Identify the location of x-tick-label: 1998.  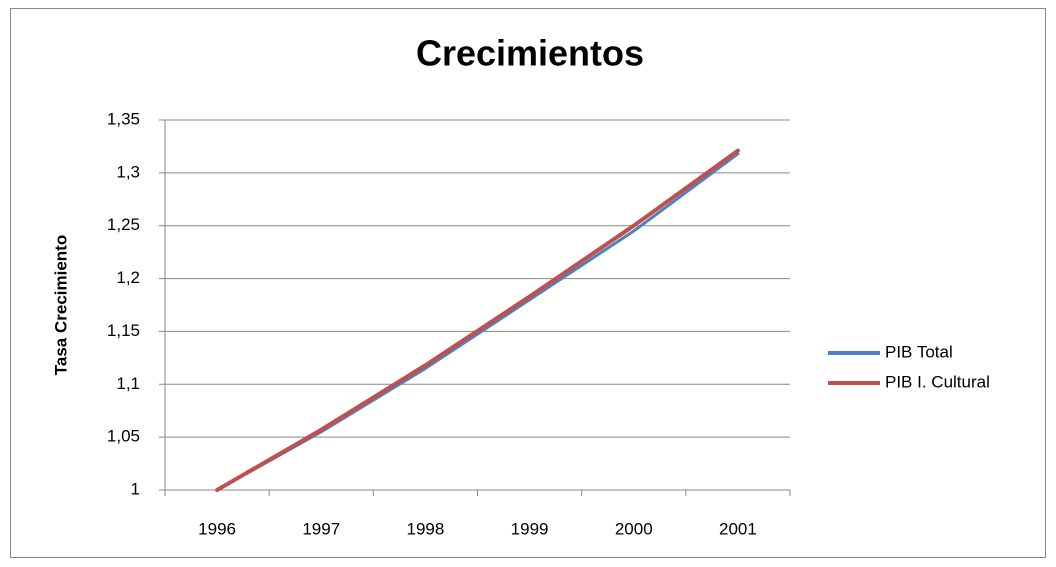
(426, 528).